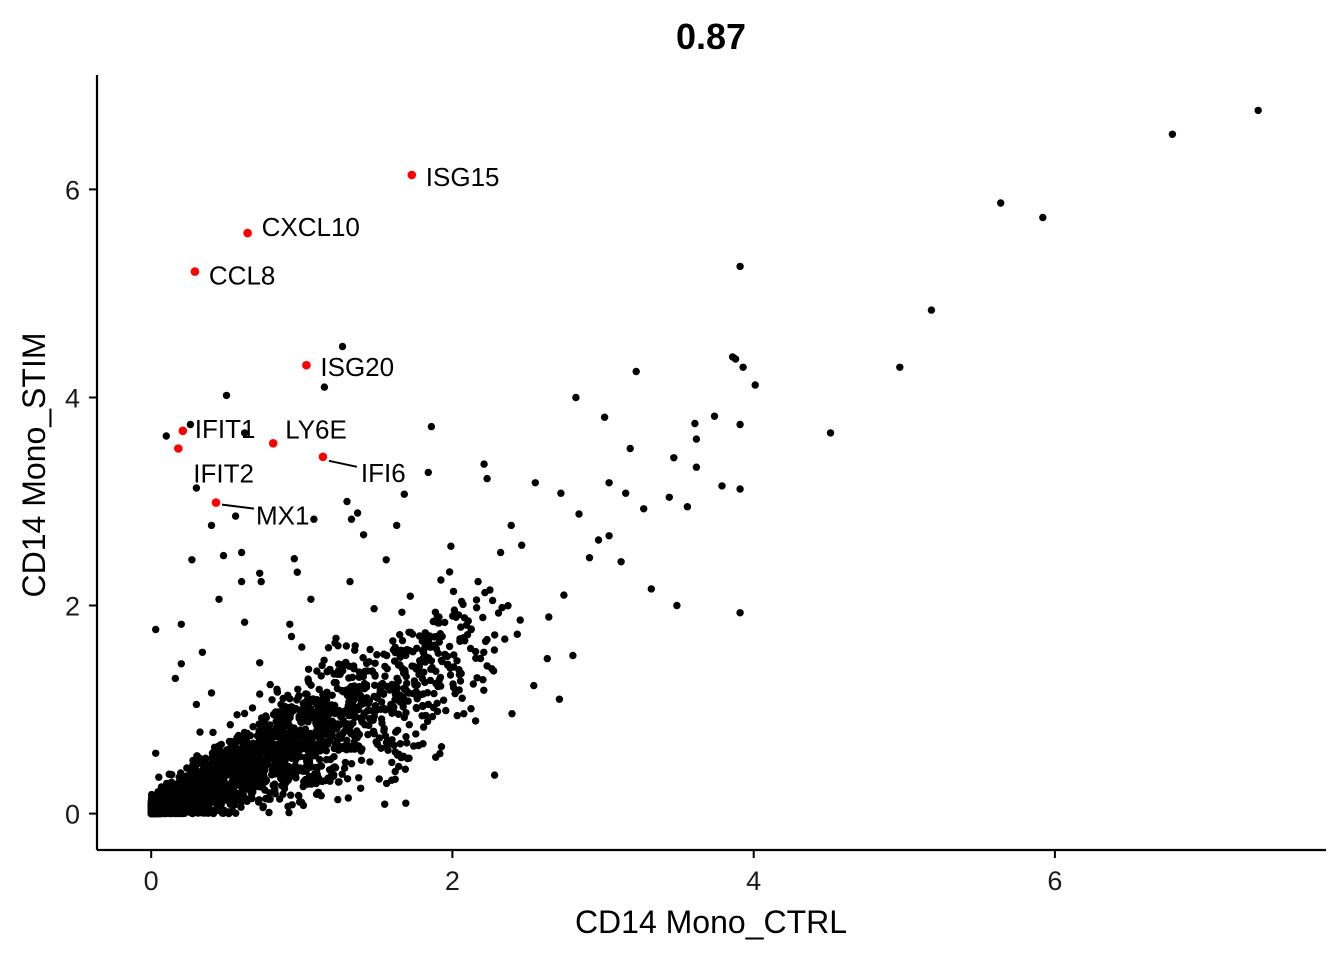  Describe the element at coordinates (383, 473) in the screenshot. I see `gene-label: IFI6` at that location.